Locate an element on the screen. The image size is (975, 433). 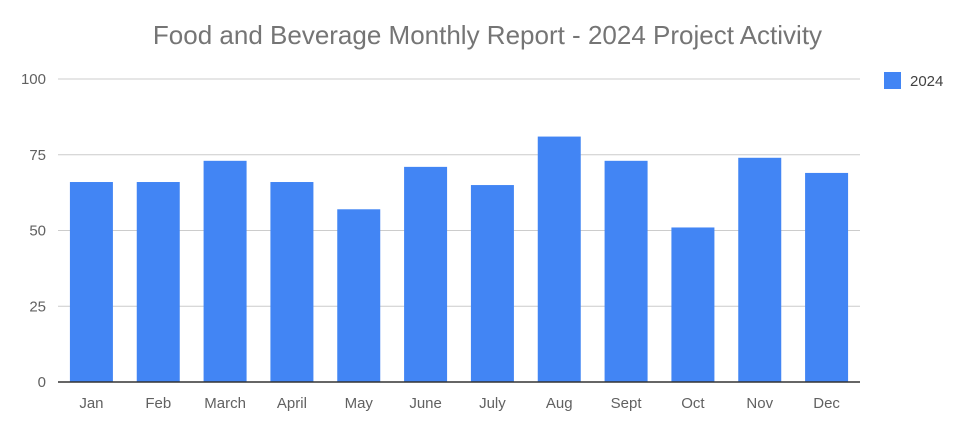
x-tick-label: Dec is located at coordinates (826, 403).